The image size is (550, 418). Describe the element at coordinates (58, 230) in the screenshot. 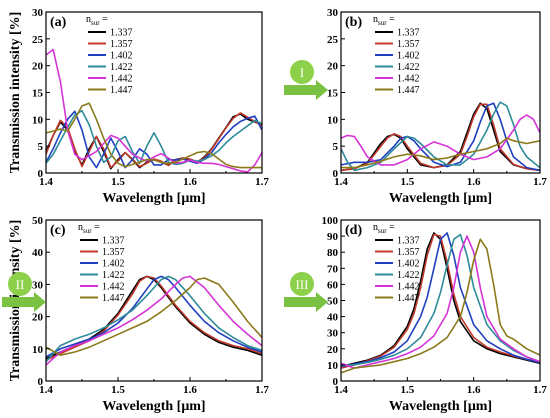

I see `panel-label: (c)` at that location.